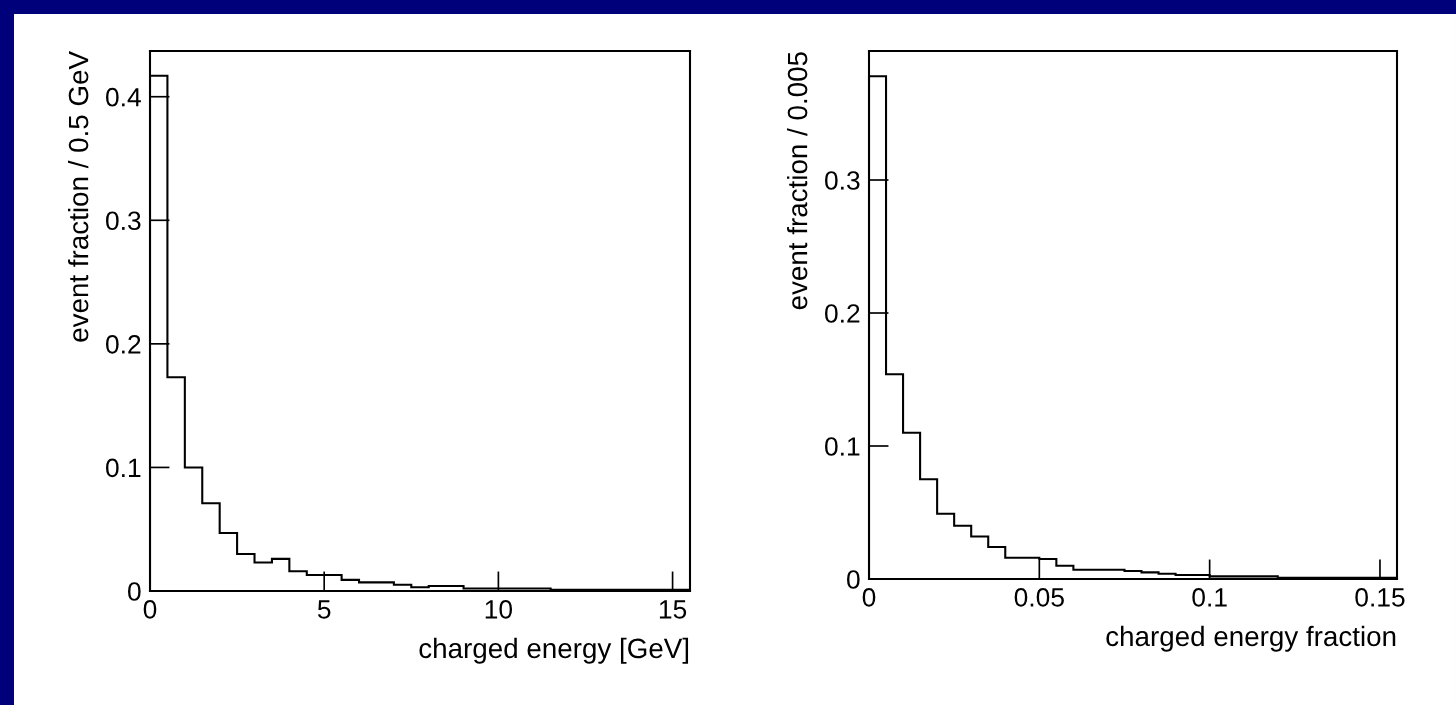  I want to click on x-tick-label: 5, so click(324, 609).